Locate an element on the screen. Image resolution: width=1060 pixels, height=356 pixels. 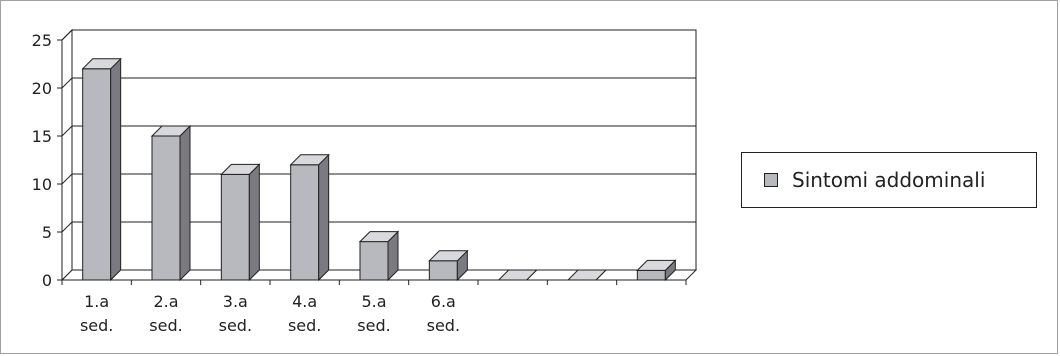
x-tick-label: 4.a is located at coordinates (304, 301).